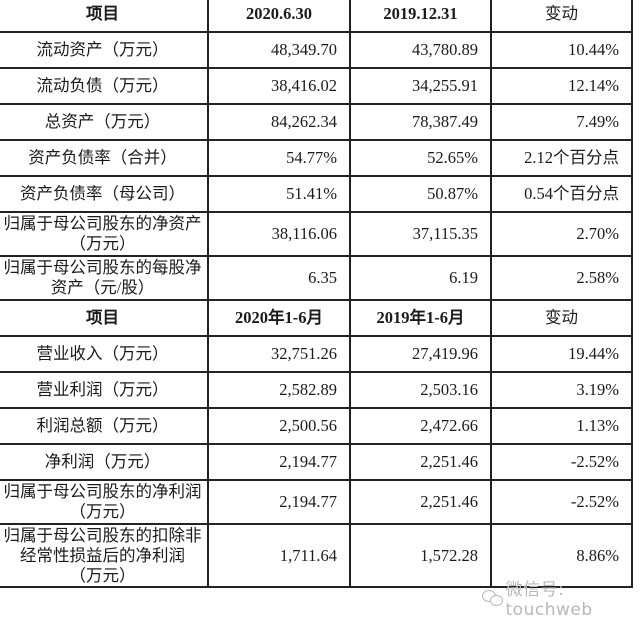 The width and height of the screenshot is (640, 620). I want to click on value-change: 2.70%, so click(561, 234).